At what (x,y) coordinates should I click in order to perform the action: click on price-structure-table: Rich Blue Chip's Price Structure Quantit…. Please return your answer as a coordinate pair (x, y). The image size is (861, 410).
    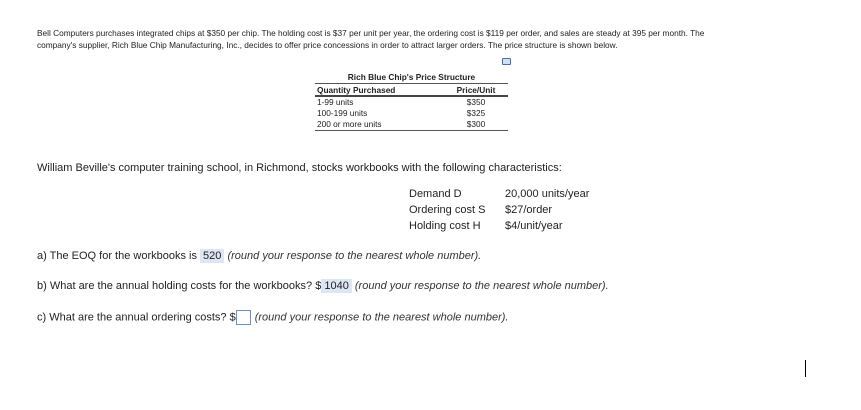
    Looking at the image, I should click on (411, 101).